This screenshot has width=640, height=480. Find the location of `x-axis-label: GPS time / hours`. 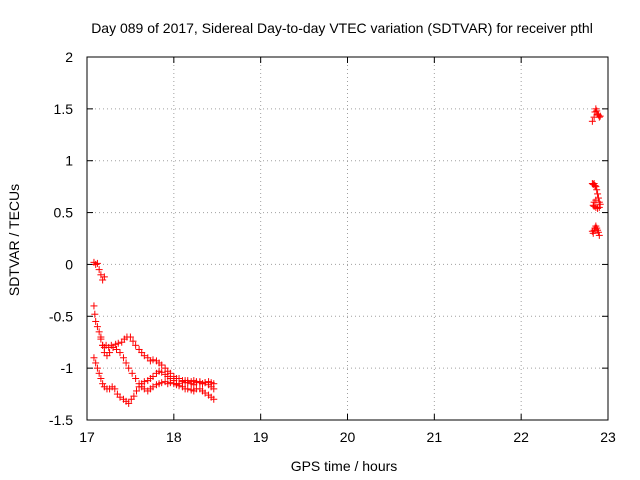

x-axis-label: GPS time / hours is located at coordinates (344, 466).